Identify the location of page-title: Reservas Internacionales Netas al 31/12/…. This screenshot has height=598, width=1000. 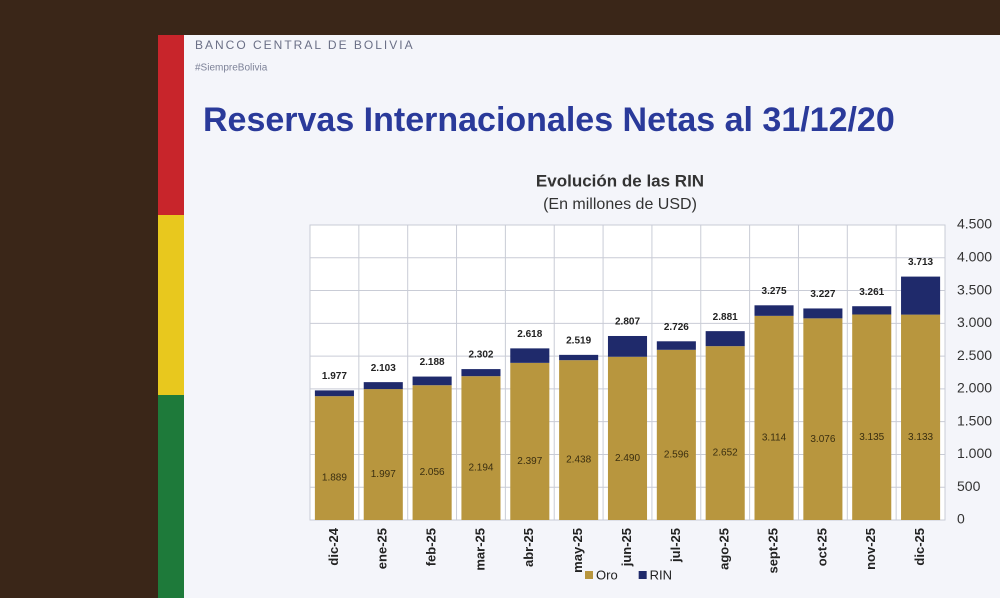
(549, 120).